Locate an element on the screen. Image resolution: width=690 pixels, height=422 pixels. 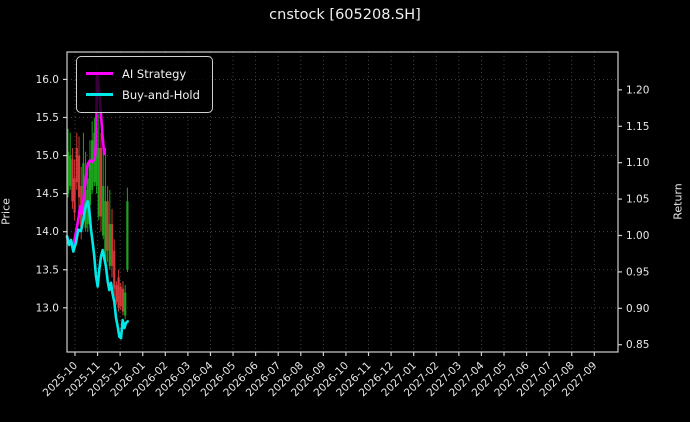
price-tick-label: 16.0 is located at coordinates (47, 80).